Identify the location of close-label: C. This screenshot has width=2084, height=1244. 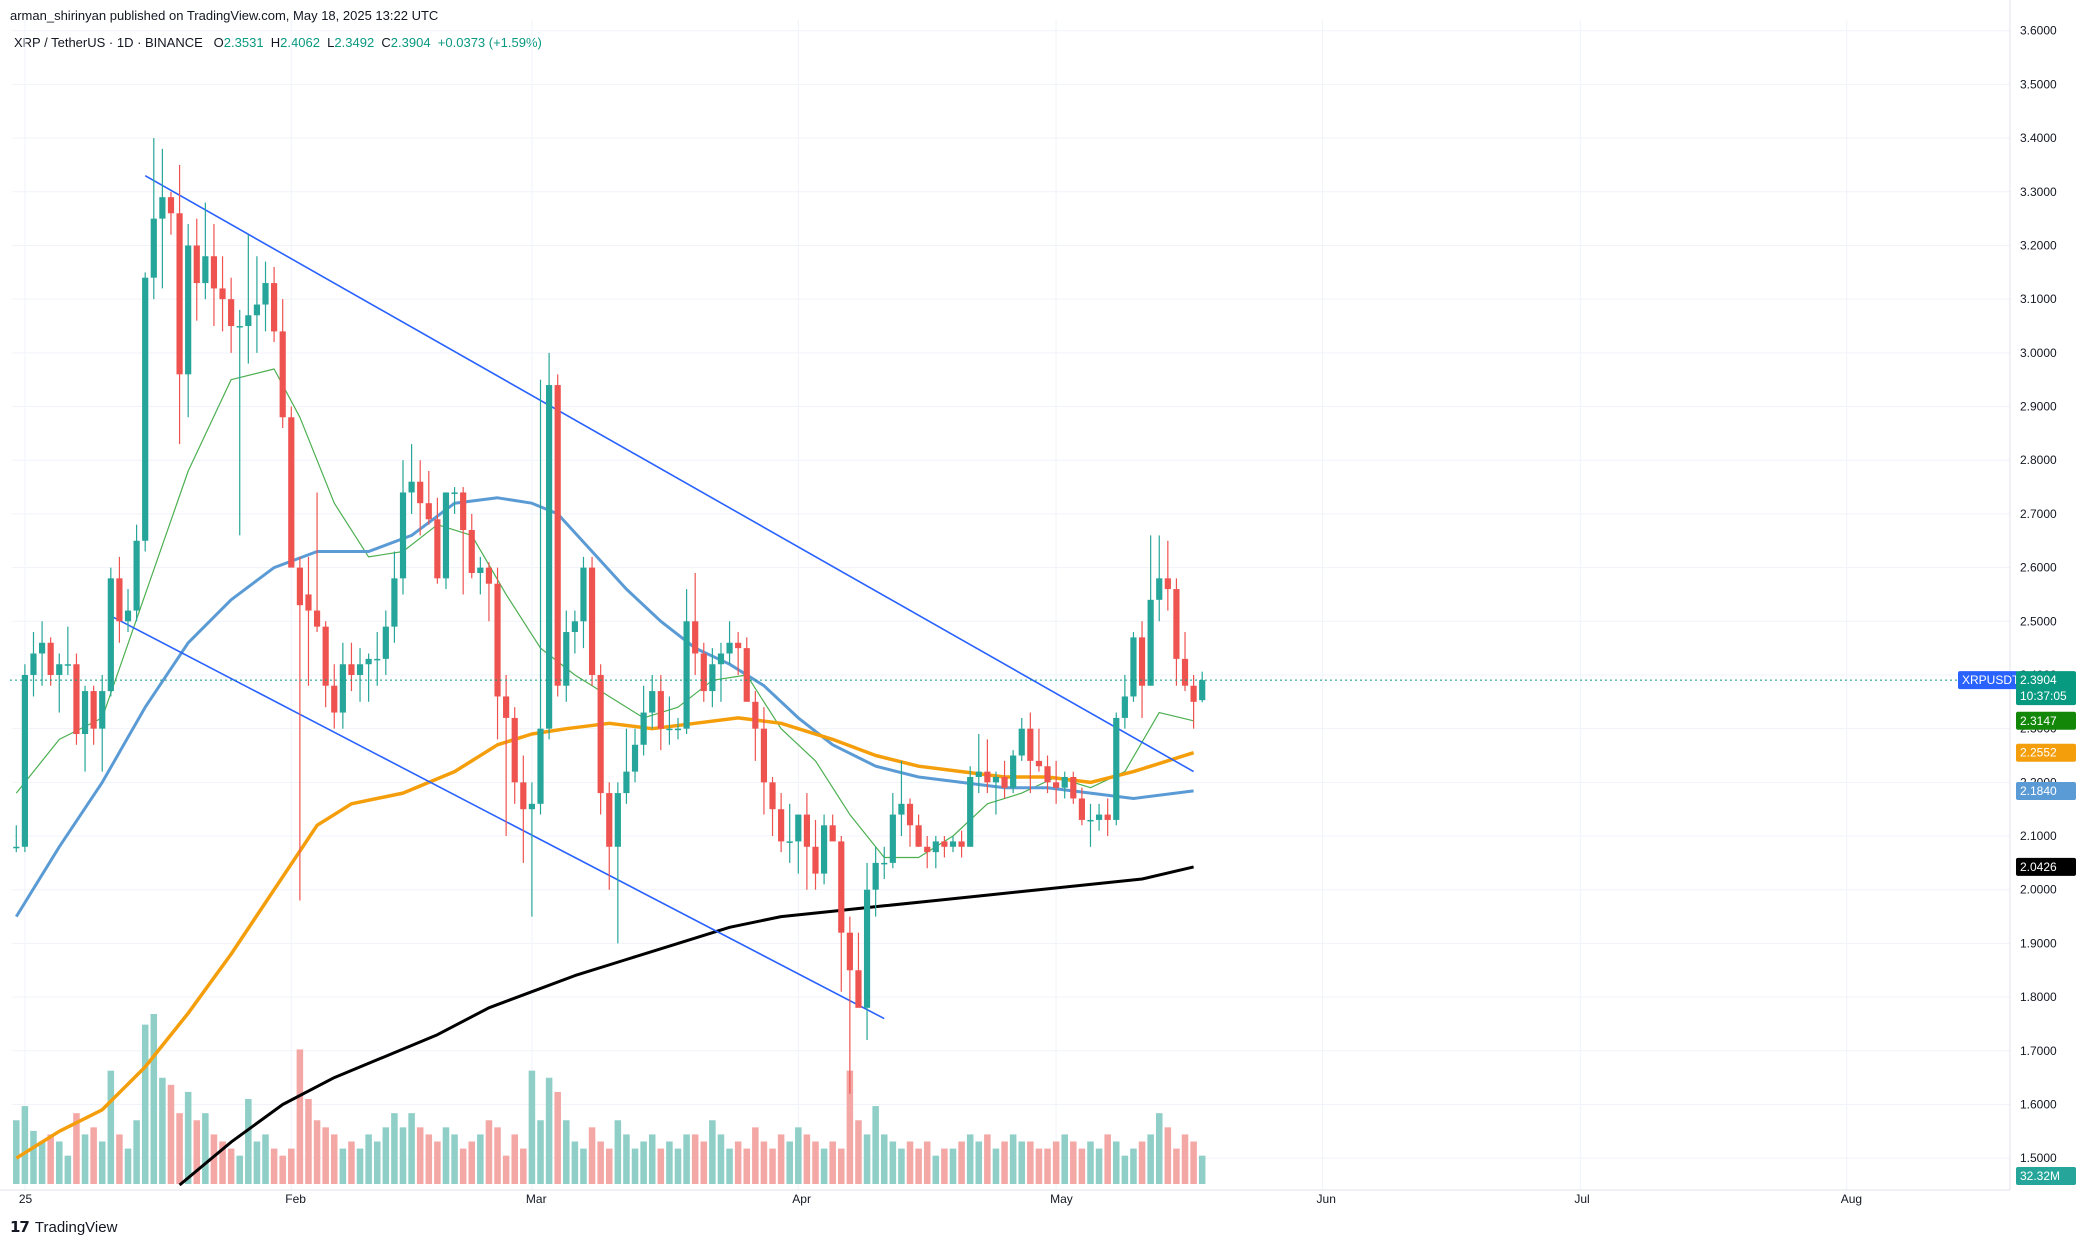
(386, 42).